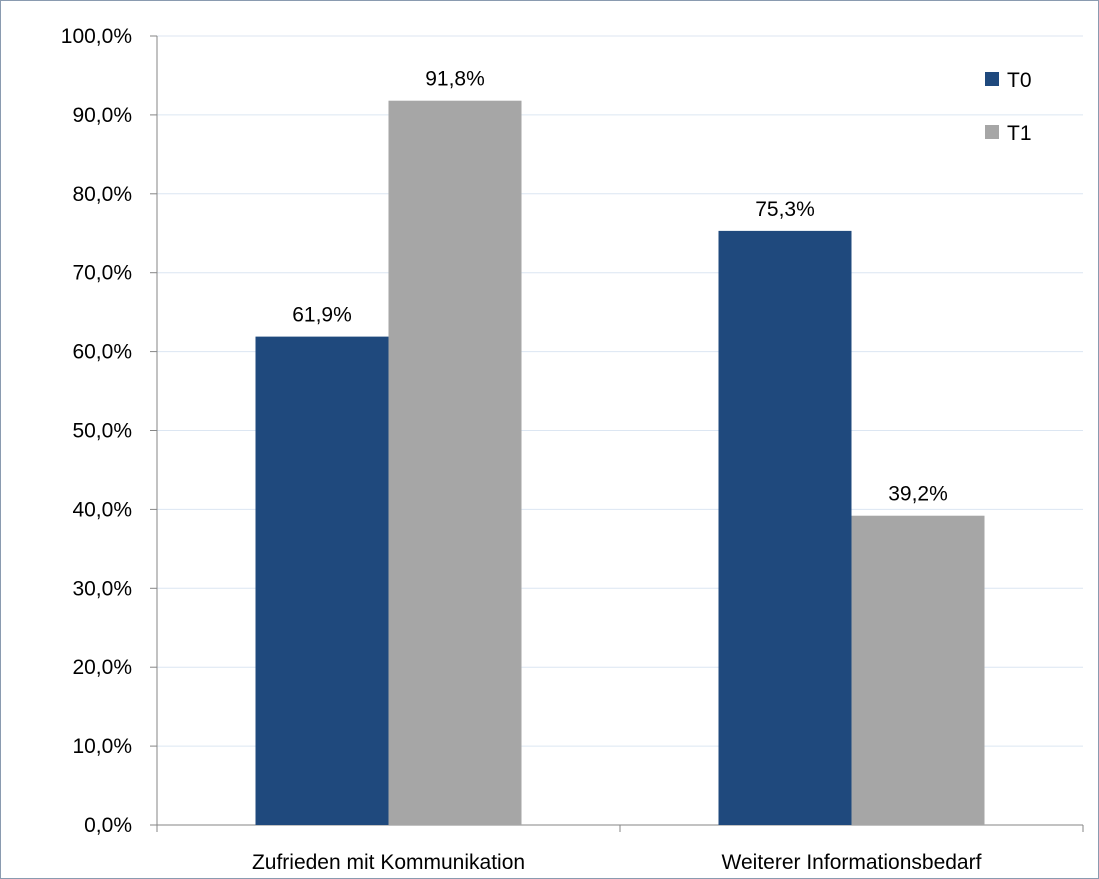  What do you see at coordinates (102, 115) in the screenshot?
I see `y-tick-label: 90,0%` at bounding box center [102, 115].